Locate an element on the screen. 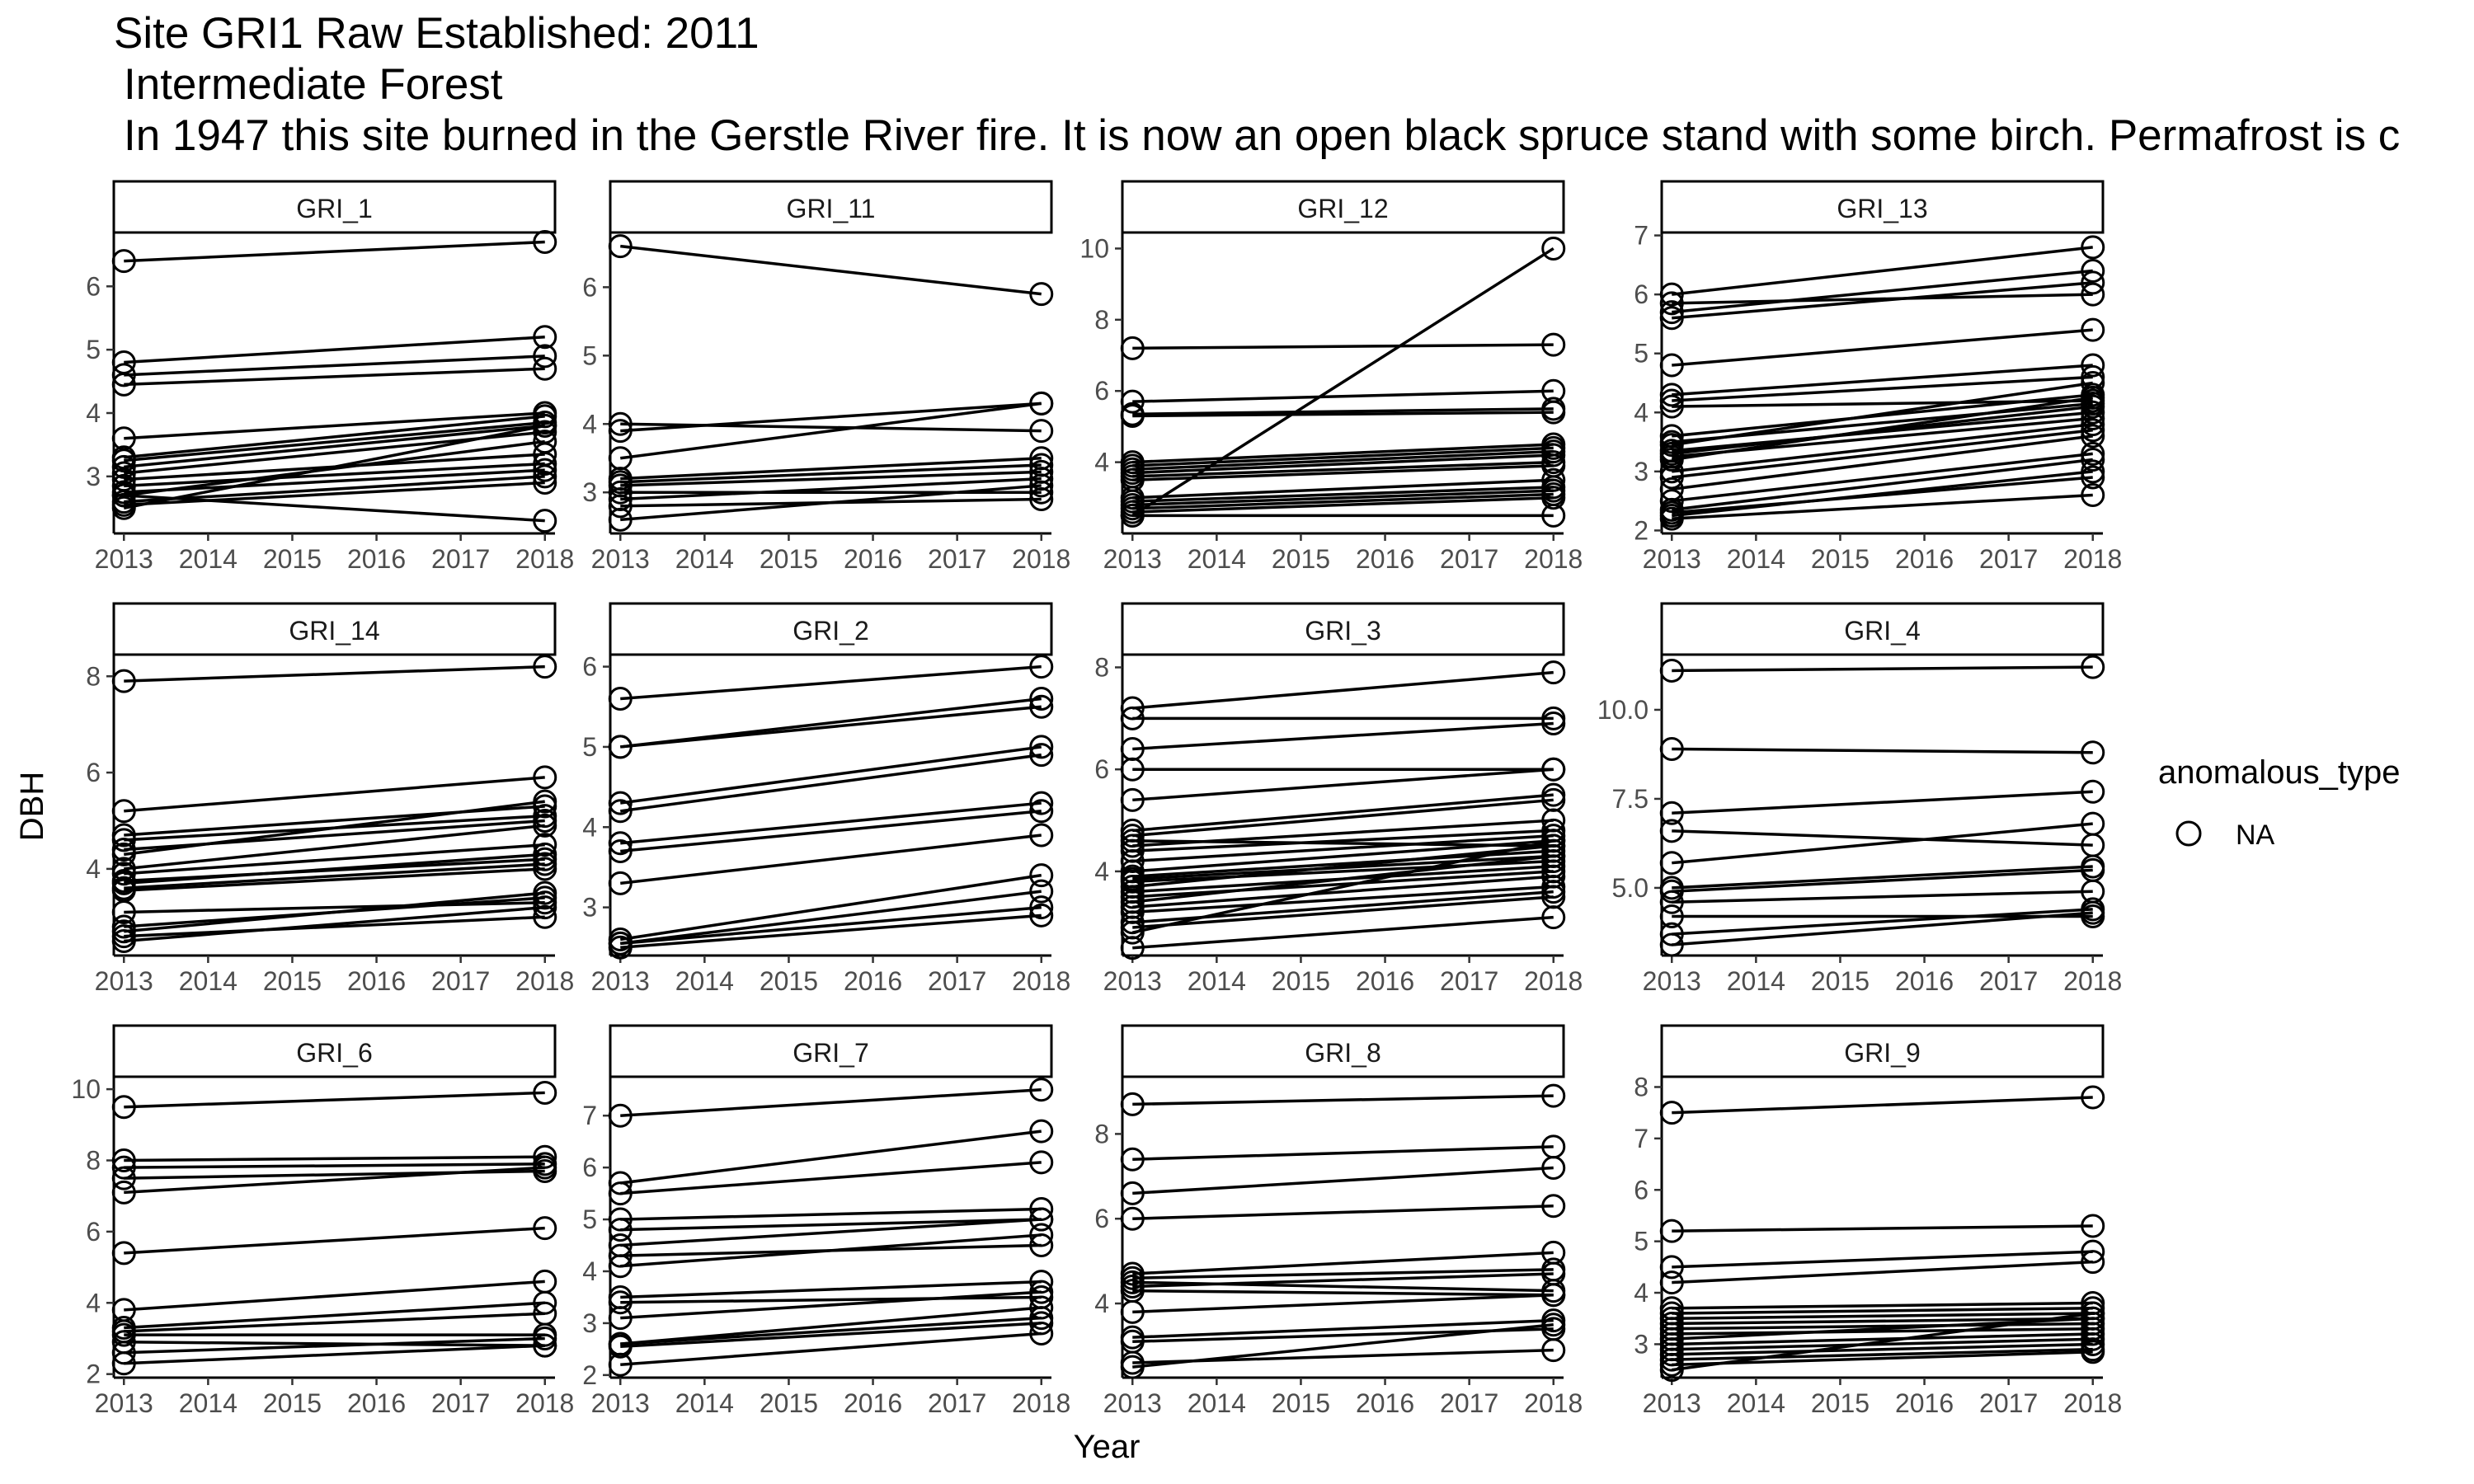  facet-gri-8: GRI_8 2013 2014 2015 2016 2017 2018 4 6 8 is located at coordinates (1338, 1221).